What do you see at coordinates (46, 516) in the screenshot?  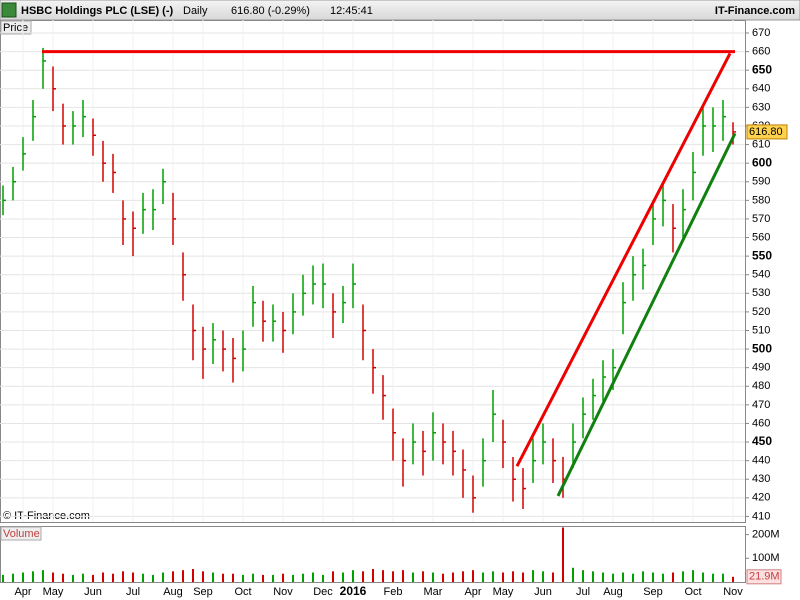 I see `copyright: © IT-Finance.com` at bounding box center [46, 516].